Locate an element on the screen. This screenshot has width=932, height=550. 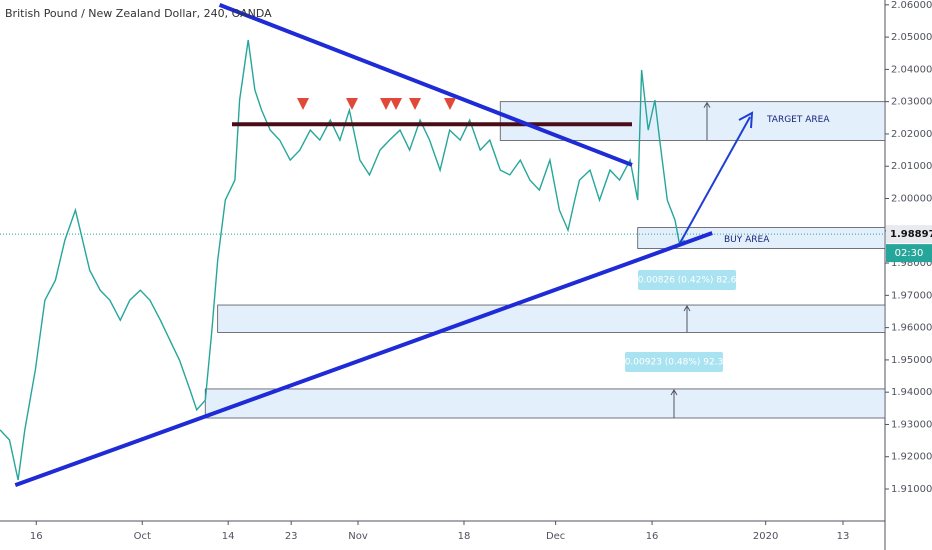
countdown-label: 02:30 is located at coordinates (909, 253).